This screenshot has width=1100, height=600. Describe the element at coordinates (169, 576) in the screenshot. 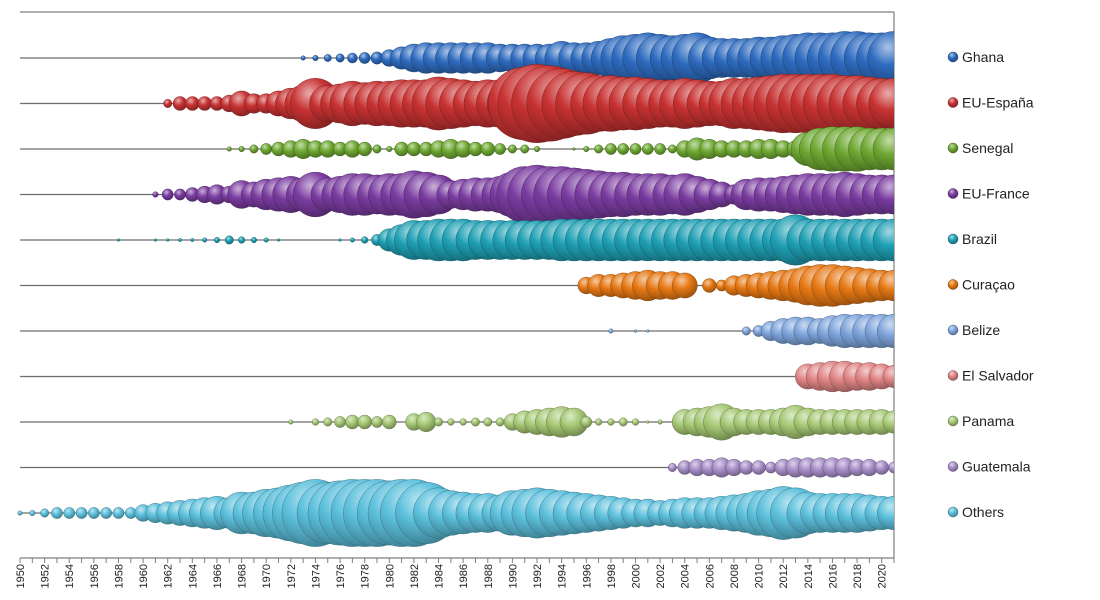

I see `x-tick-label: 1962` at that location.